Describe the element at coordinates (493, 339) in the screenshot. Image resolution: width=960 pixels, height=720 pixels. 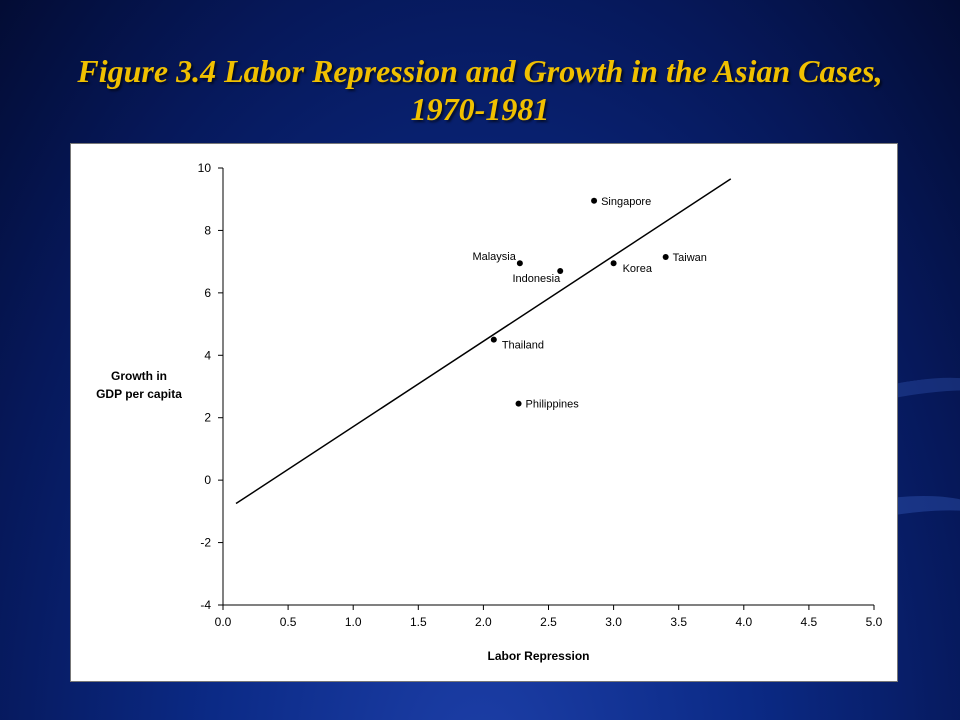
I see `data-point-thailand` at that location.